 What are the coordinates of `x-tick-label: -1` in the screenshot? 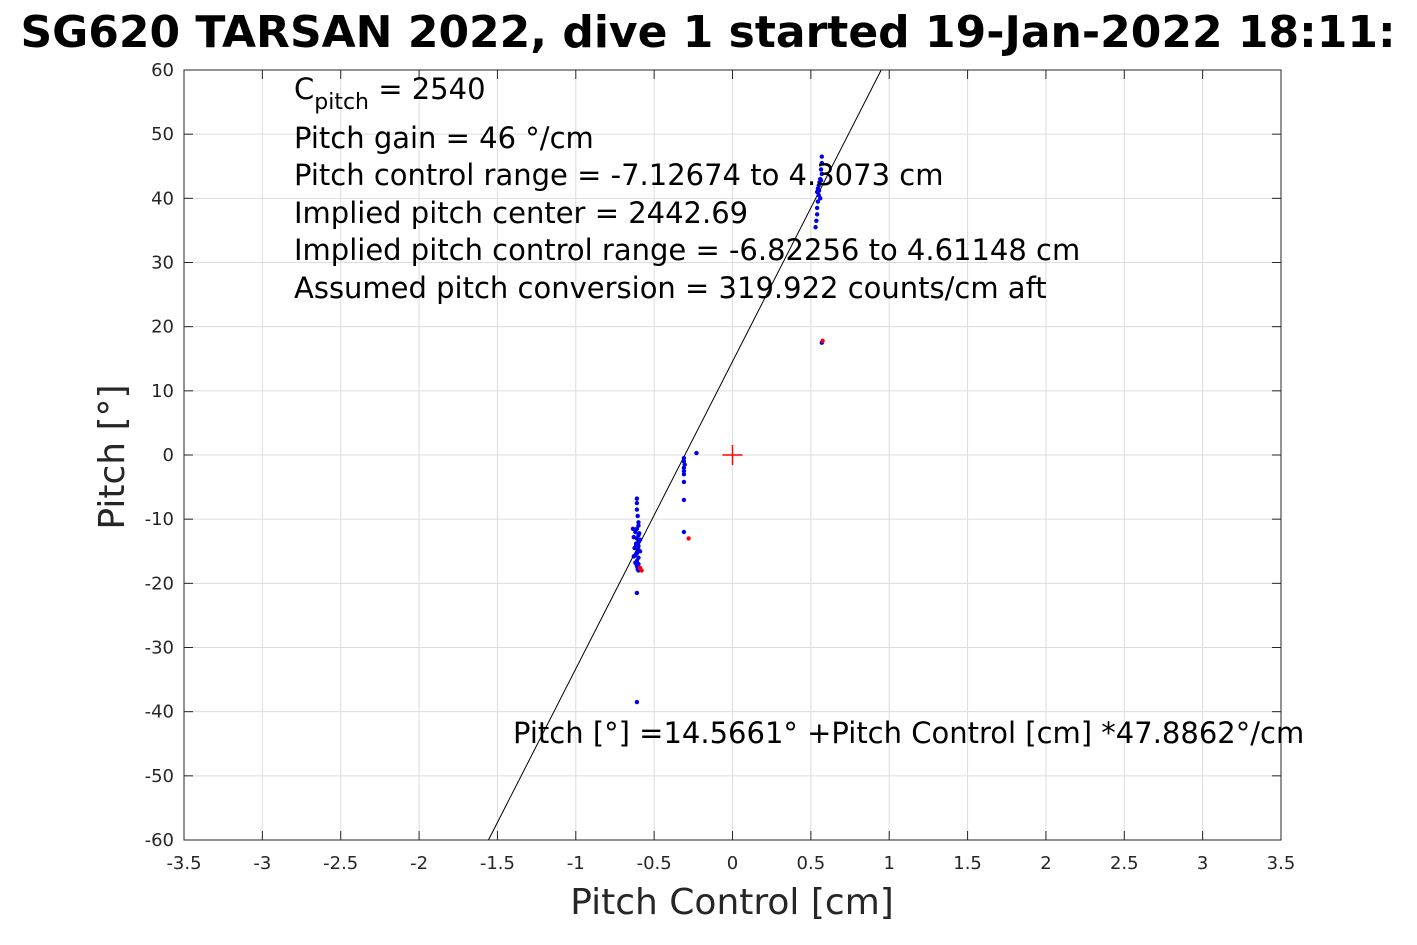 It's located at (576, 863).